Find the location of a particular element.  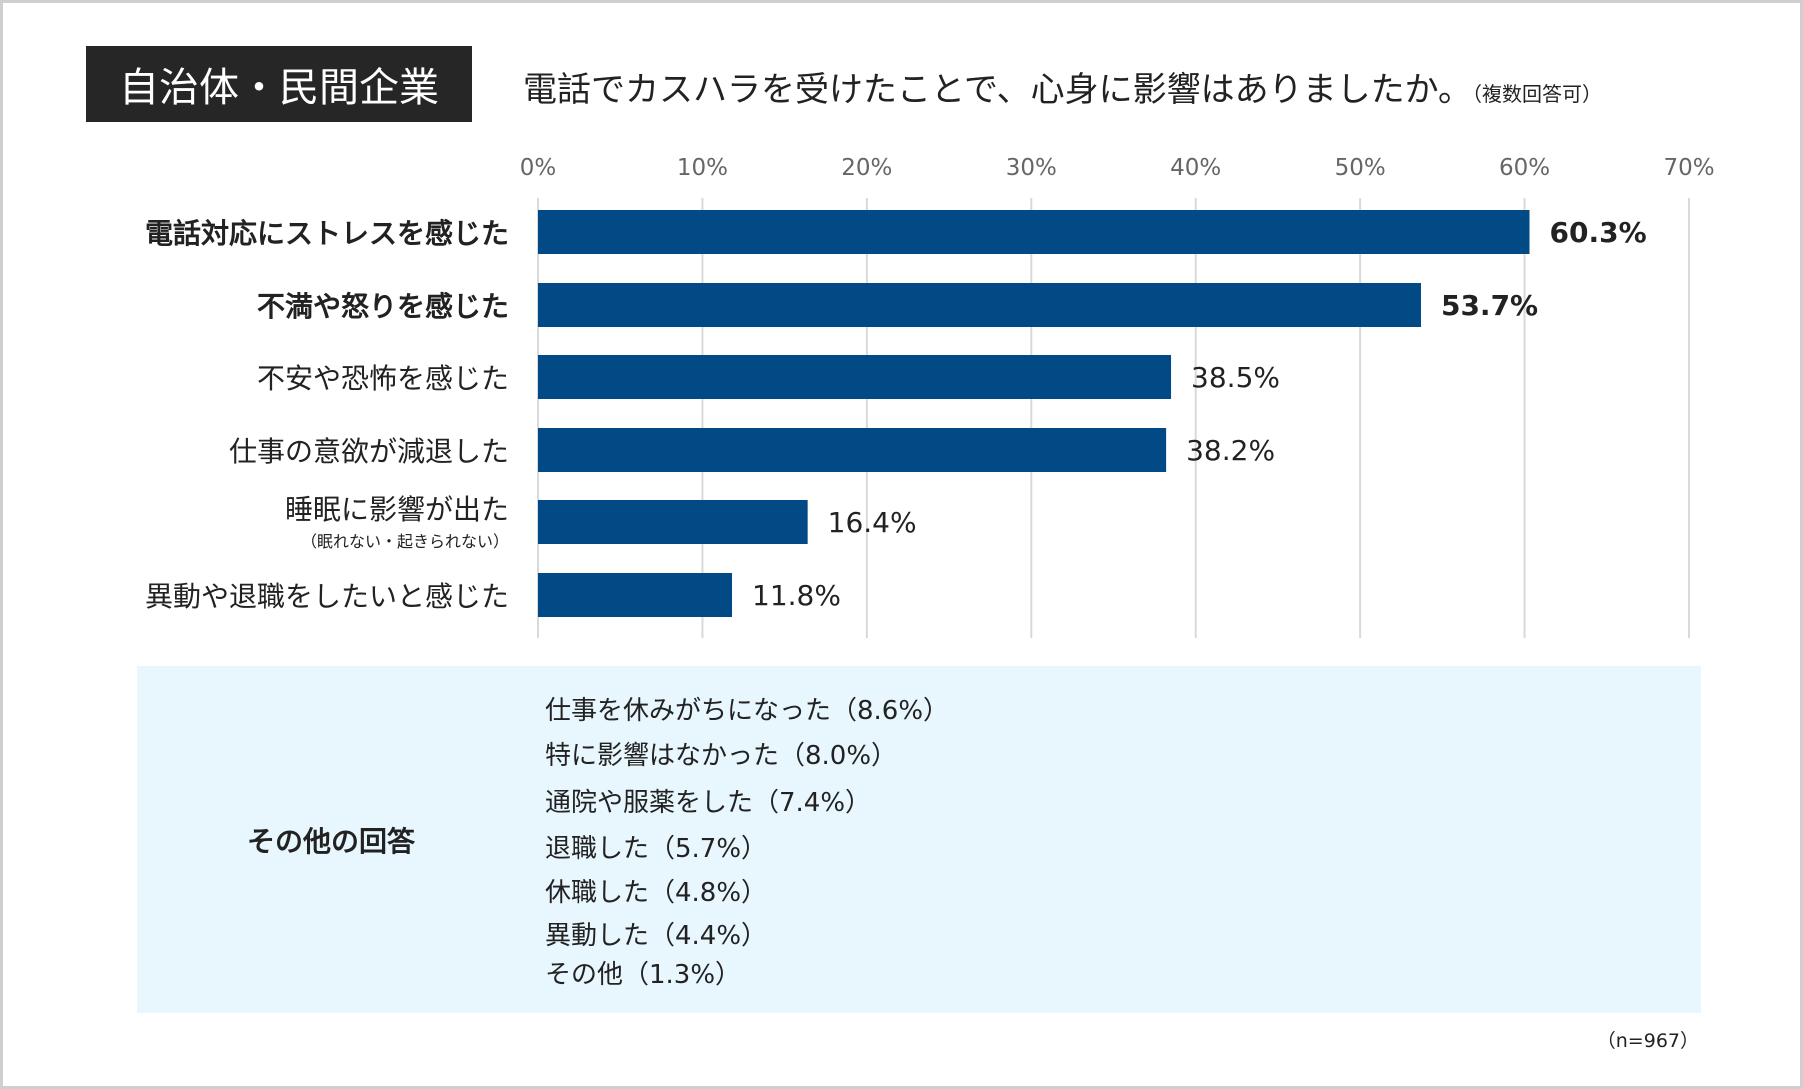

x-tick-label: 20% is located at coordinates (866, 168).